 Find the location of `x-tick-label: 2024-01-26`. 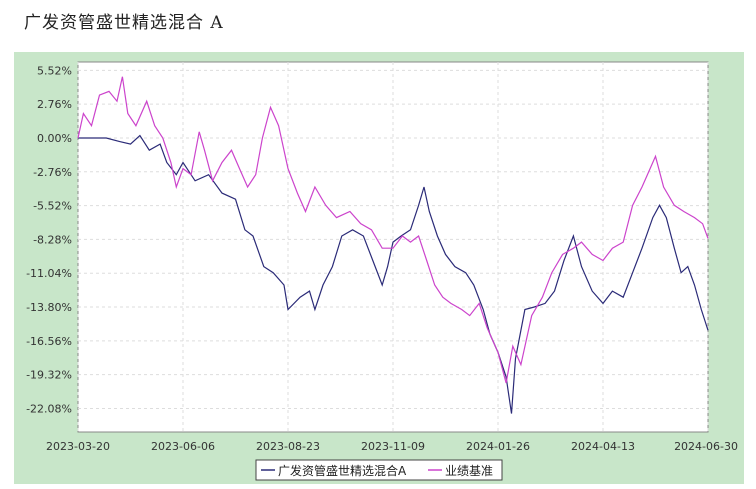

x-tick-label: 2024-01-26 is located at coordinates (498, 446).